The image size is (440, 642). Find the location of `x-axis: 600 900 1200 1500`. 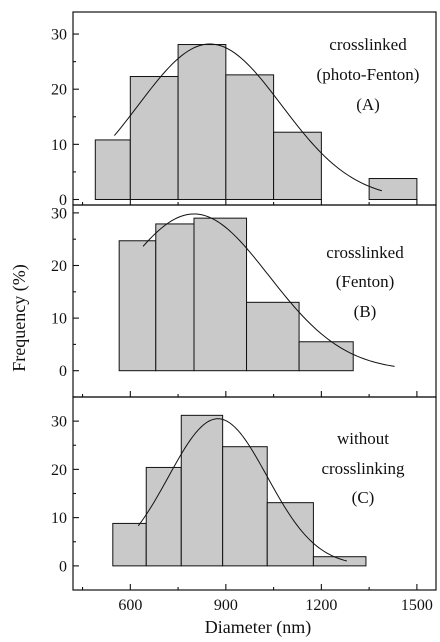

x-axis: 600 900 1200 1500 is located at coordinates (275, 605).